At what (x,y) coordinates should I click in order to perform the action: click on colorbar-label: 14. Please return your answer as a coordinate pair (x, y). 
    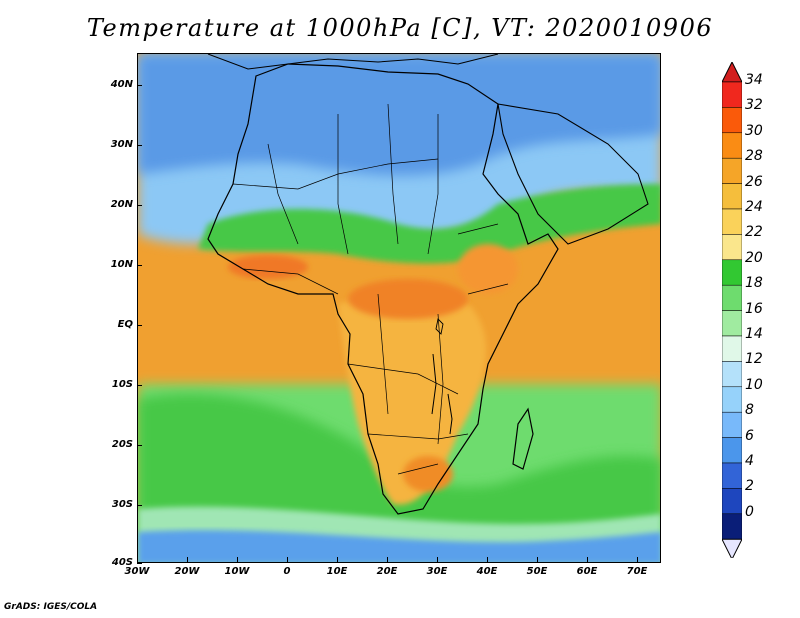
    Looking at the image, I should click on (754, 334).